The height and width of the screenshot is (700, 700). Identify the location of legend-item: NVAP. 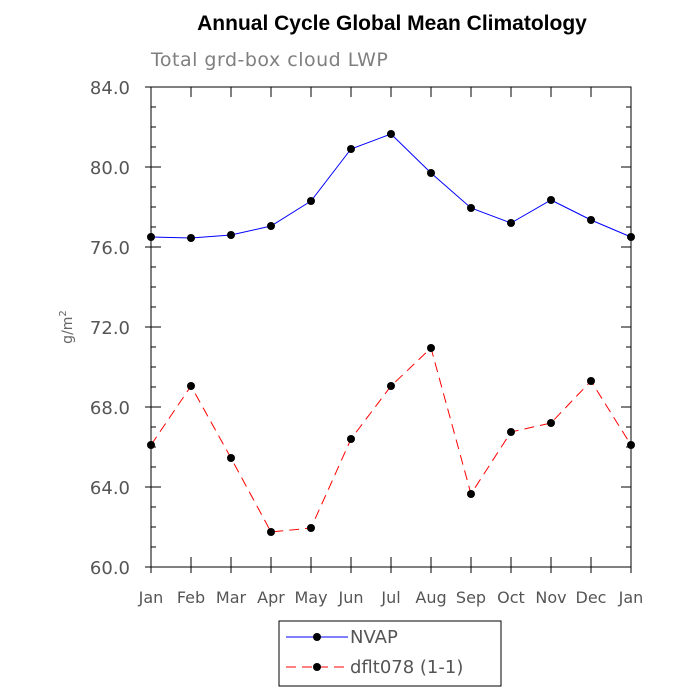
(342, 637).